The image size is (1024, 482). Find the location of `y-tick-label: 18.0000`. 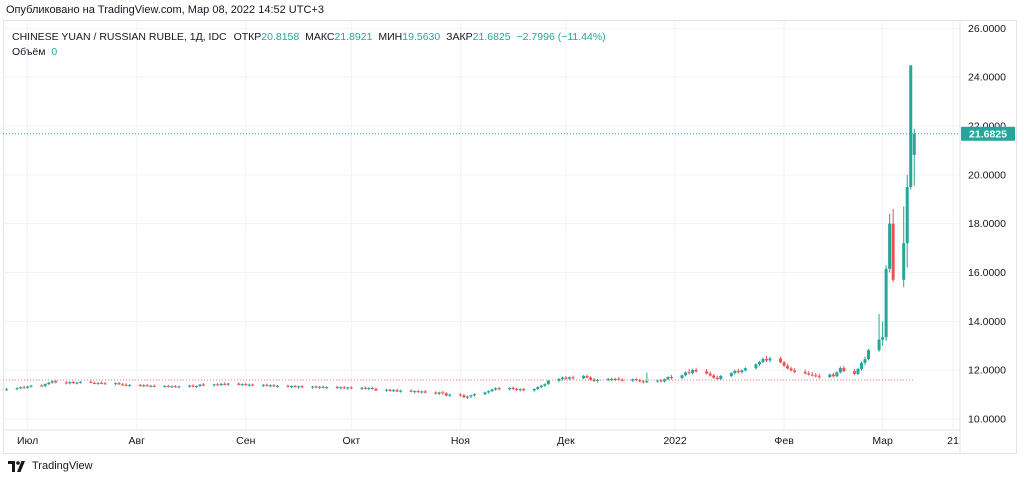

y-tick-label: 18.0000 is located at coordinates (987, 224).